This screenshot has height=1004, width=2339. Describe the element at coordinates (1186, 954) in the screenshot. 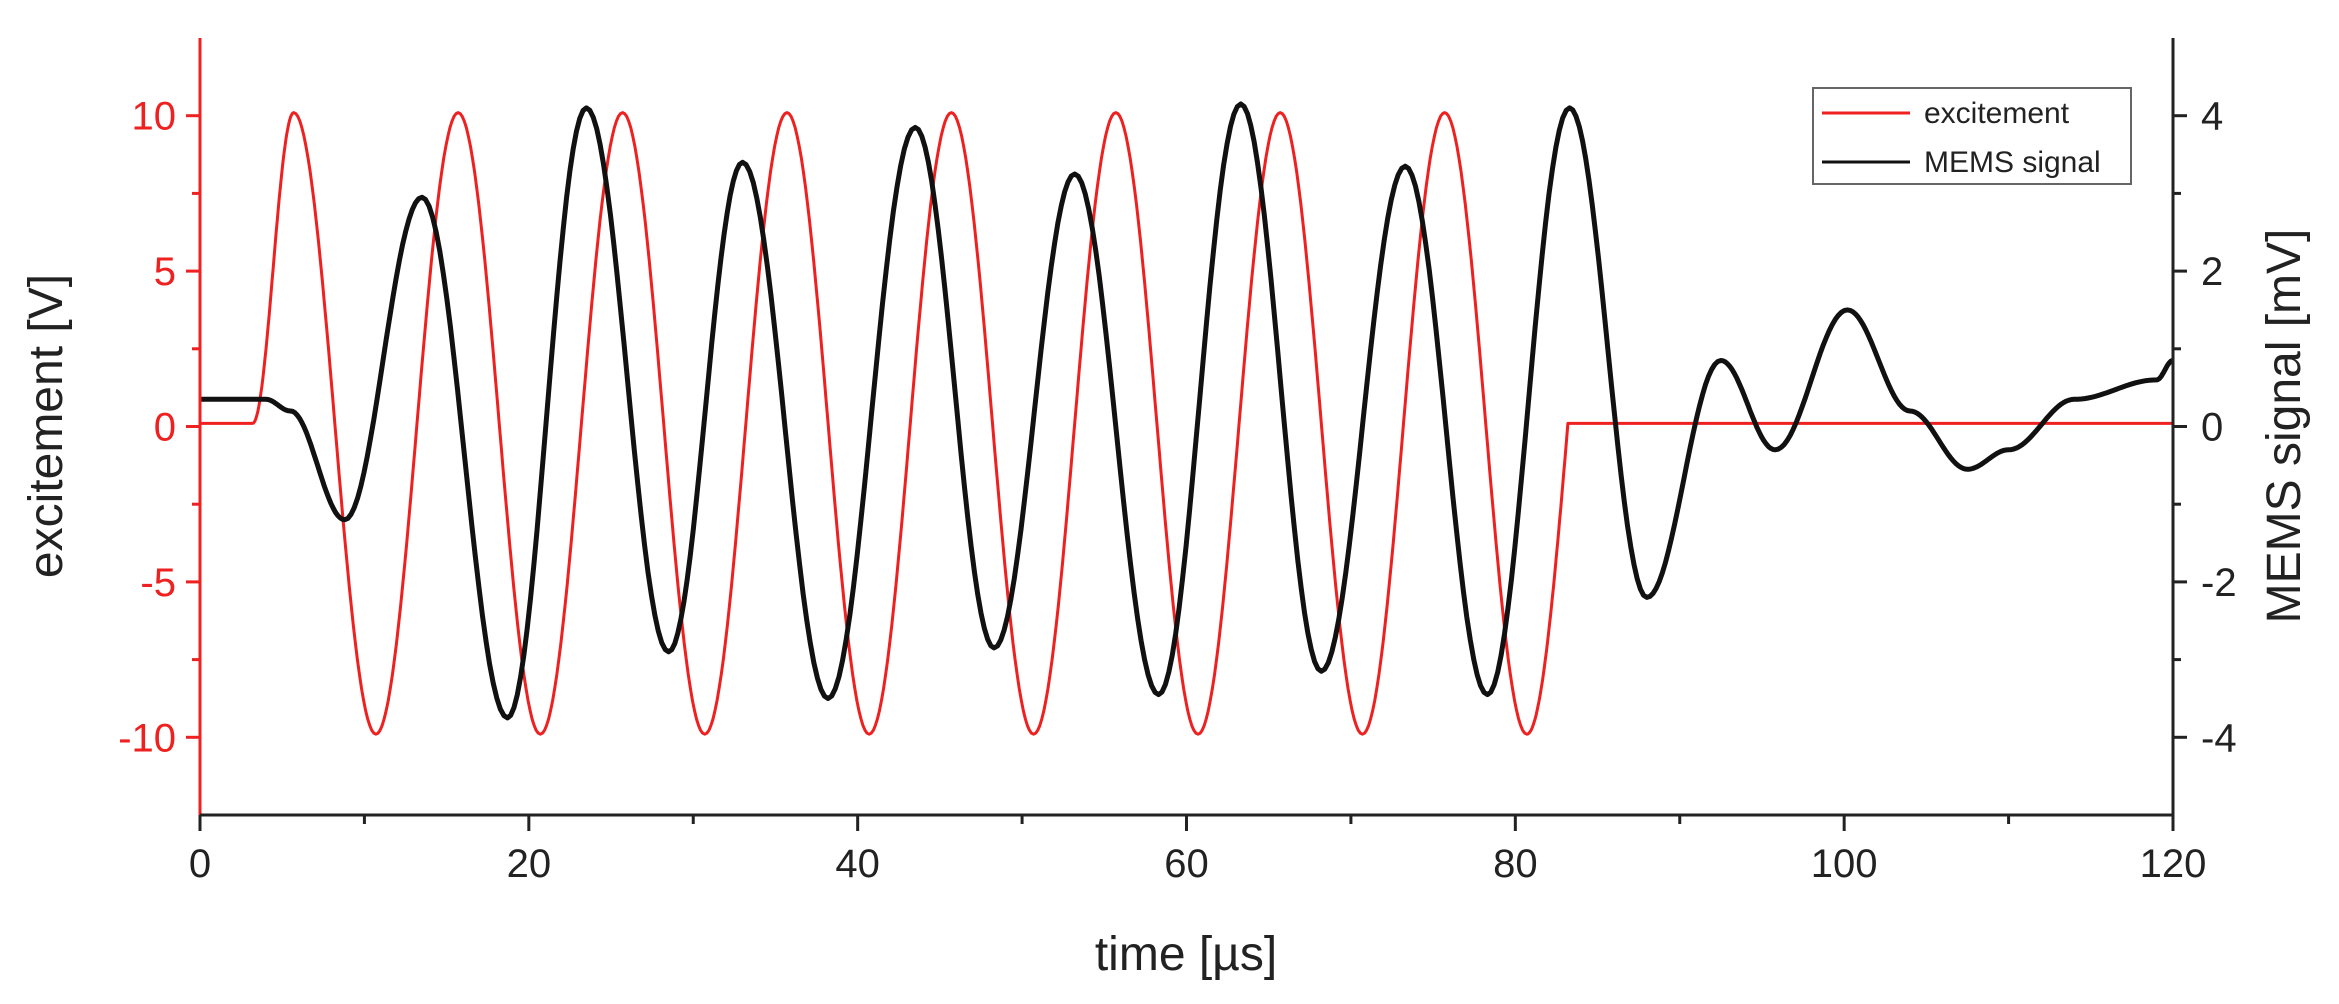

I see `x-axis-title: time [µs]` at that location.